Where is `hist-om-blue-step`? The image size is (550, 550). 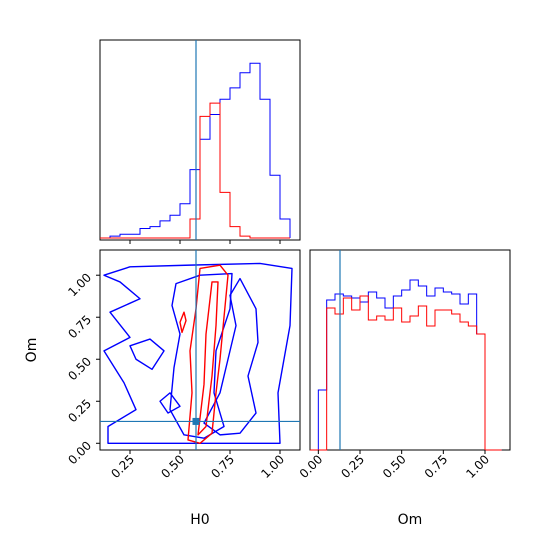 hist-om-blue-step is located at coordinates (406, 365).